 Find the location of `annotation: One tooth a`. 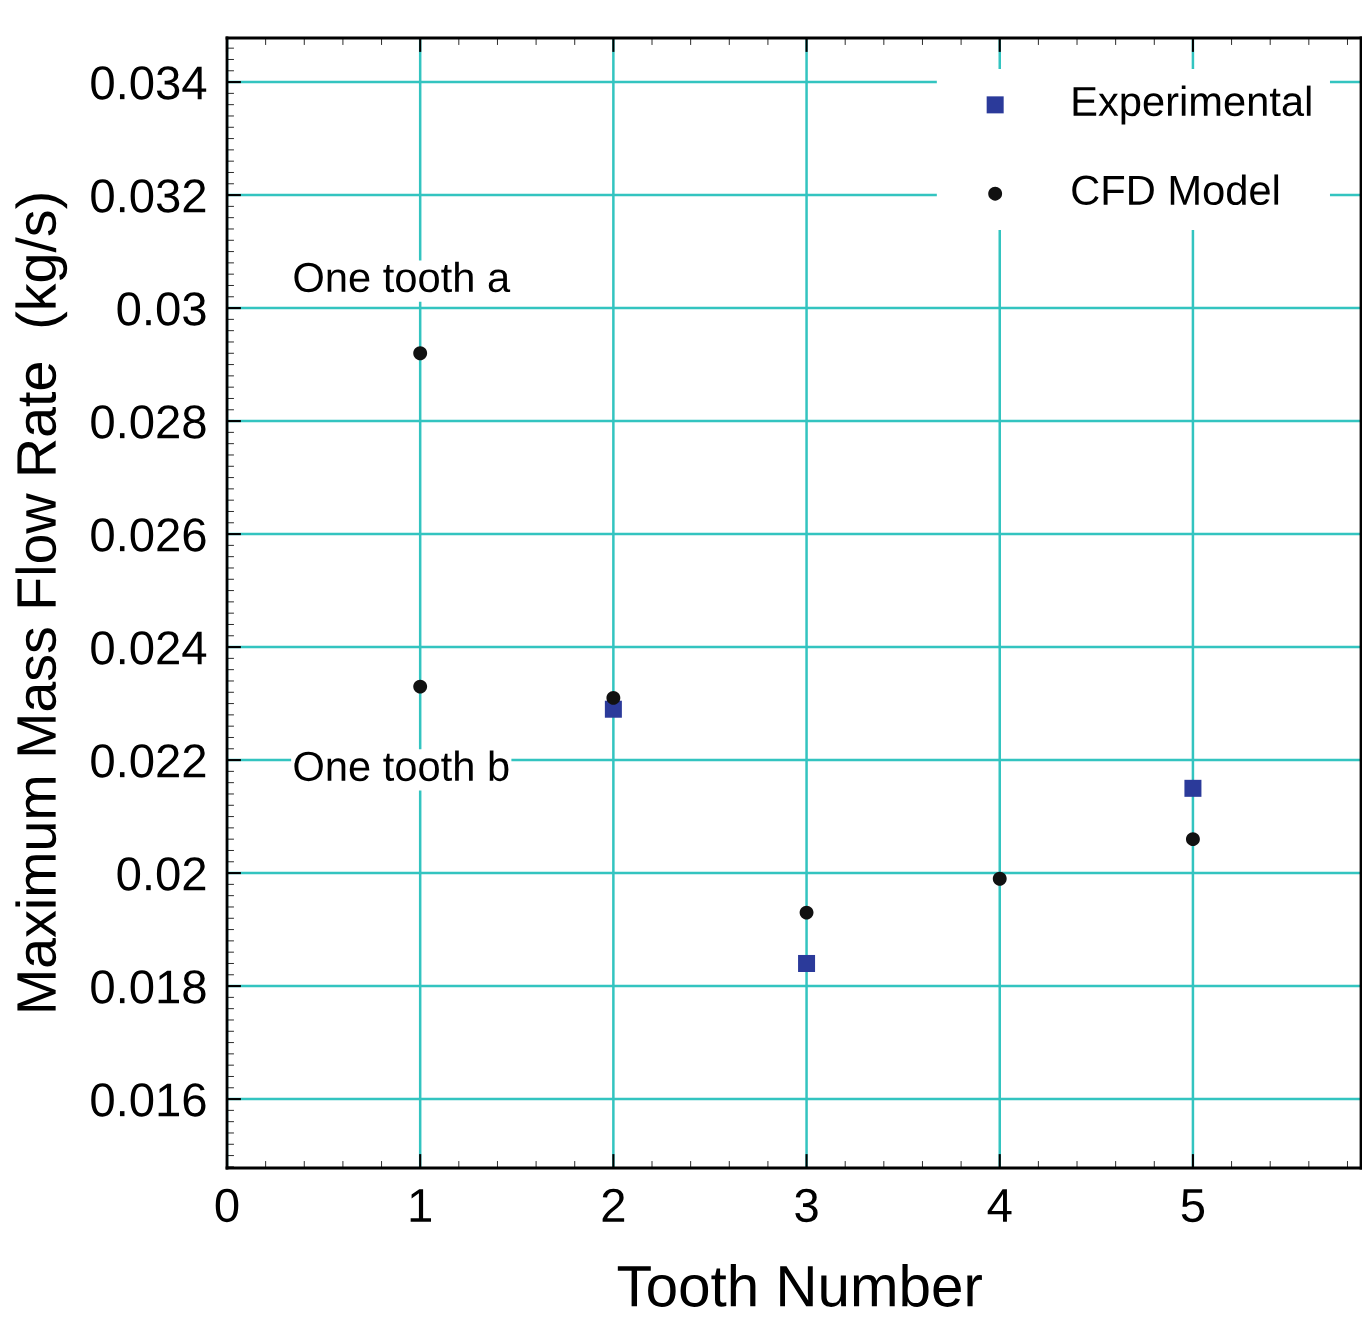

annotation: One tooth a is located at coordinates (402, 277).